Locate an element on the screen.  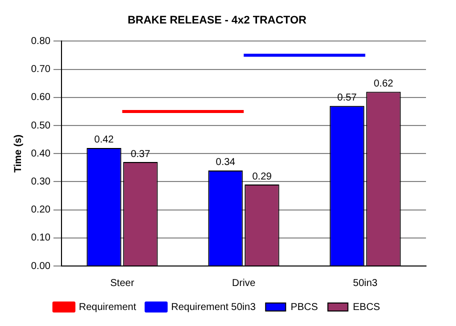
y-axis-title: Time (s) is located at coordinates (18, 153).